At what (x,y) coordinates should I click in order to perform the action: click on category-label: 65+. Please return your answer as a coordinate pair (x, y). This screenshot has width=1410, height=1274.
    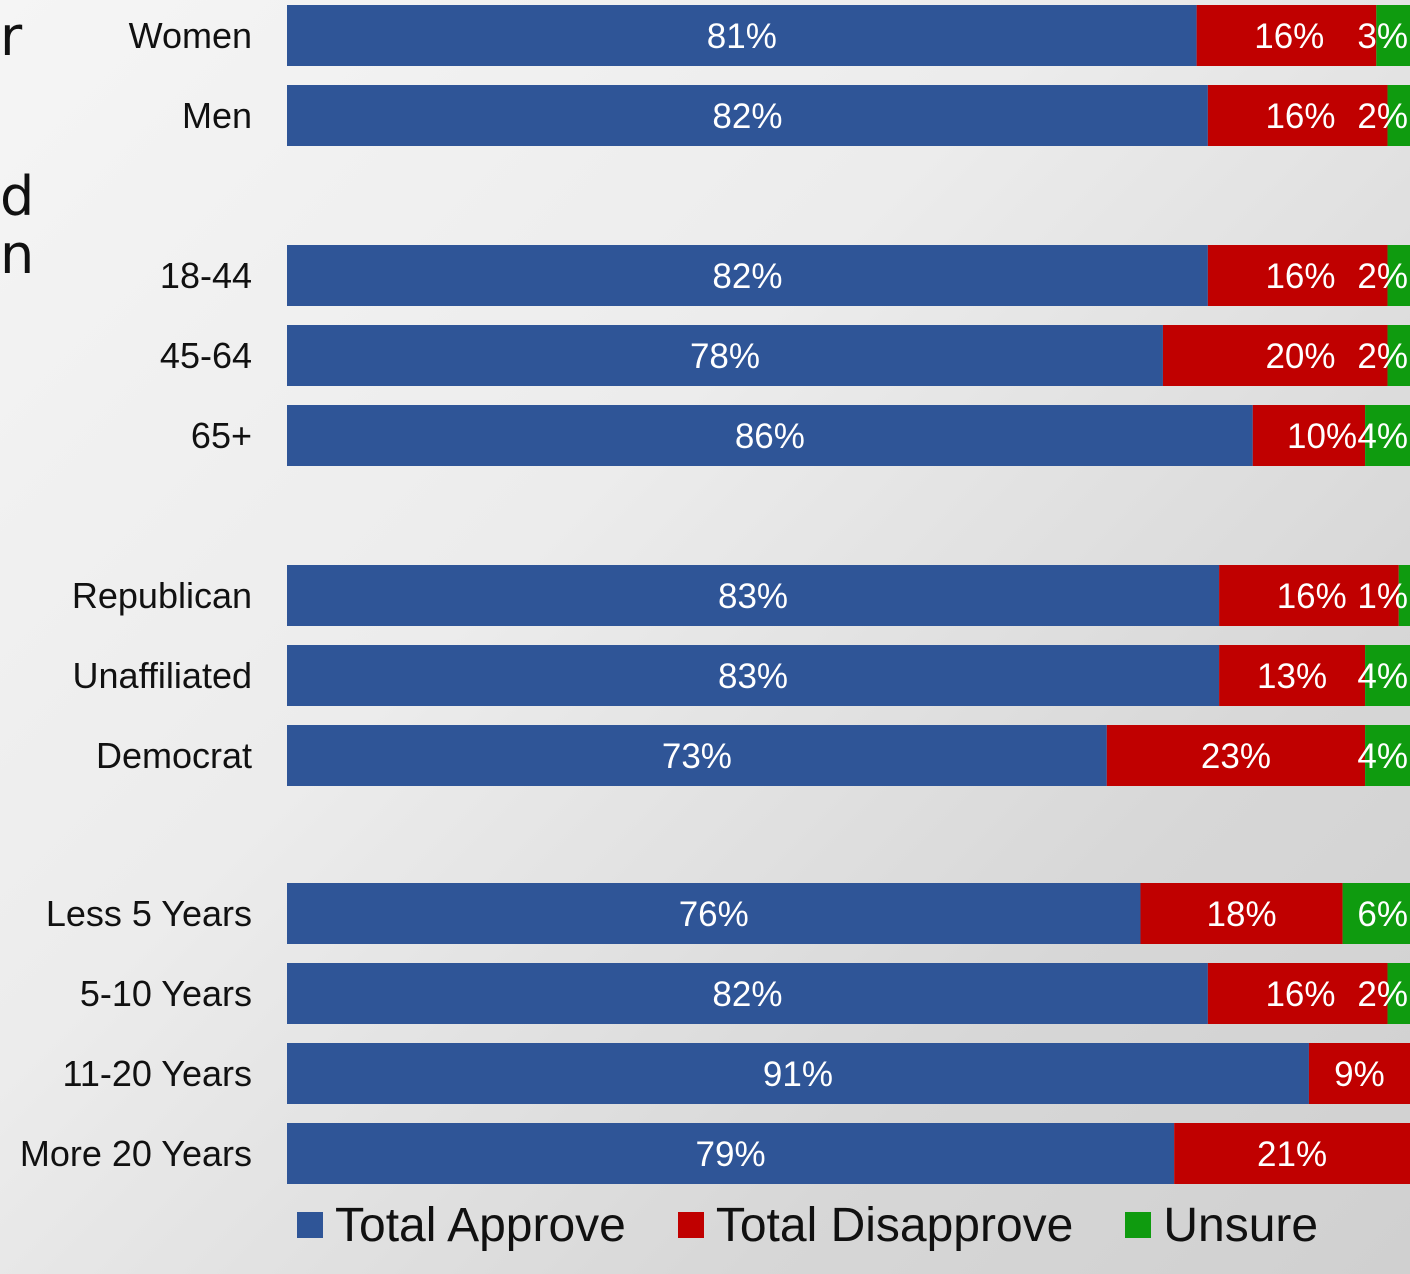
    Looking at the image, I should click on (221, 435).